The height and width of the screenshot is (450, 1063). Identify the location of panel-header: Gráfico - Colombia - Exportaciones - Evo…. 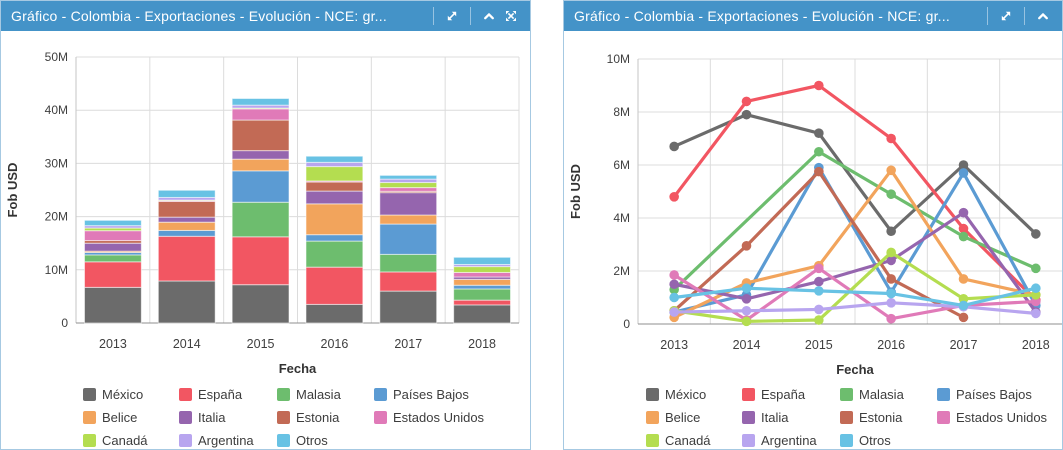
(813, 16).